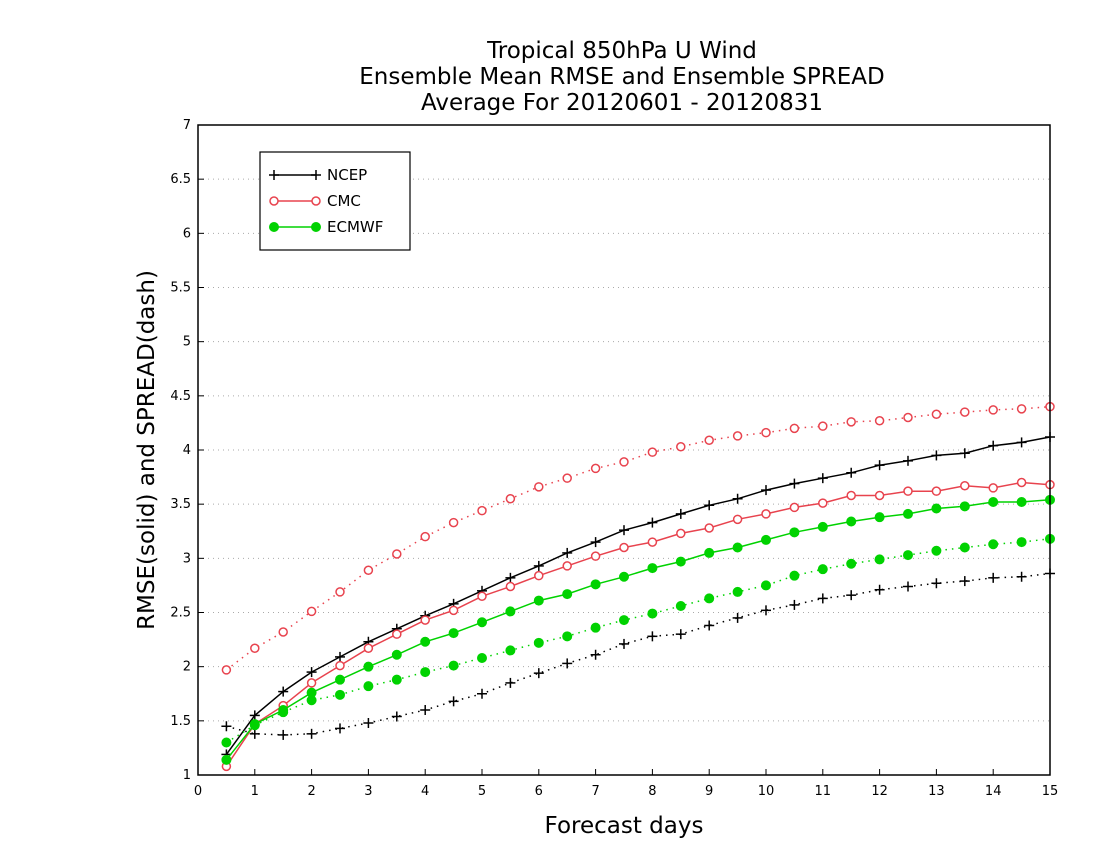 The height and width of the screenshot is (850, 1100). I want to click on x-tick-label: 10, so click(766, 791).